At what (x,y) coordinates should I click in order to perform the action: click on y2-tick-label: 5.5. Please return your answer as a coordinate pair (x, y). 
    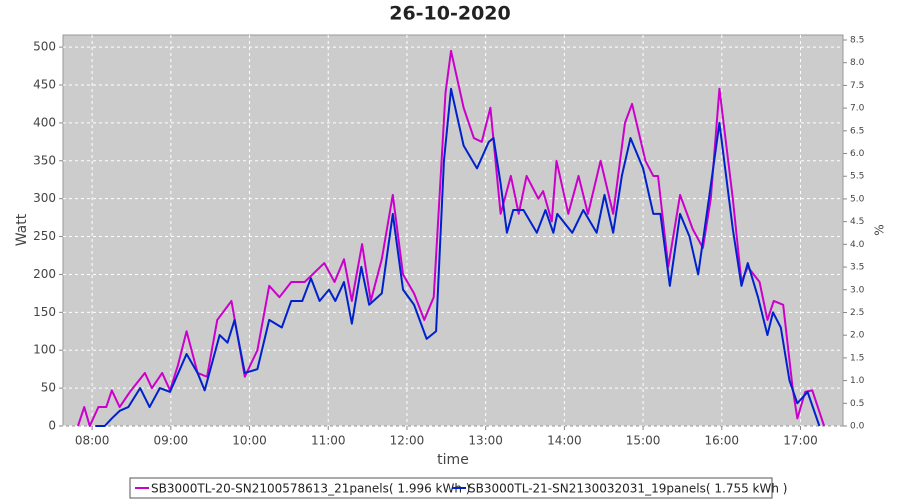
    Looking at the image, I should click on (857, 177).